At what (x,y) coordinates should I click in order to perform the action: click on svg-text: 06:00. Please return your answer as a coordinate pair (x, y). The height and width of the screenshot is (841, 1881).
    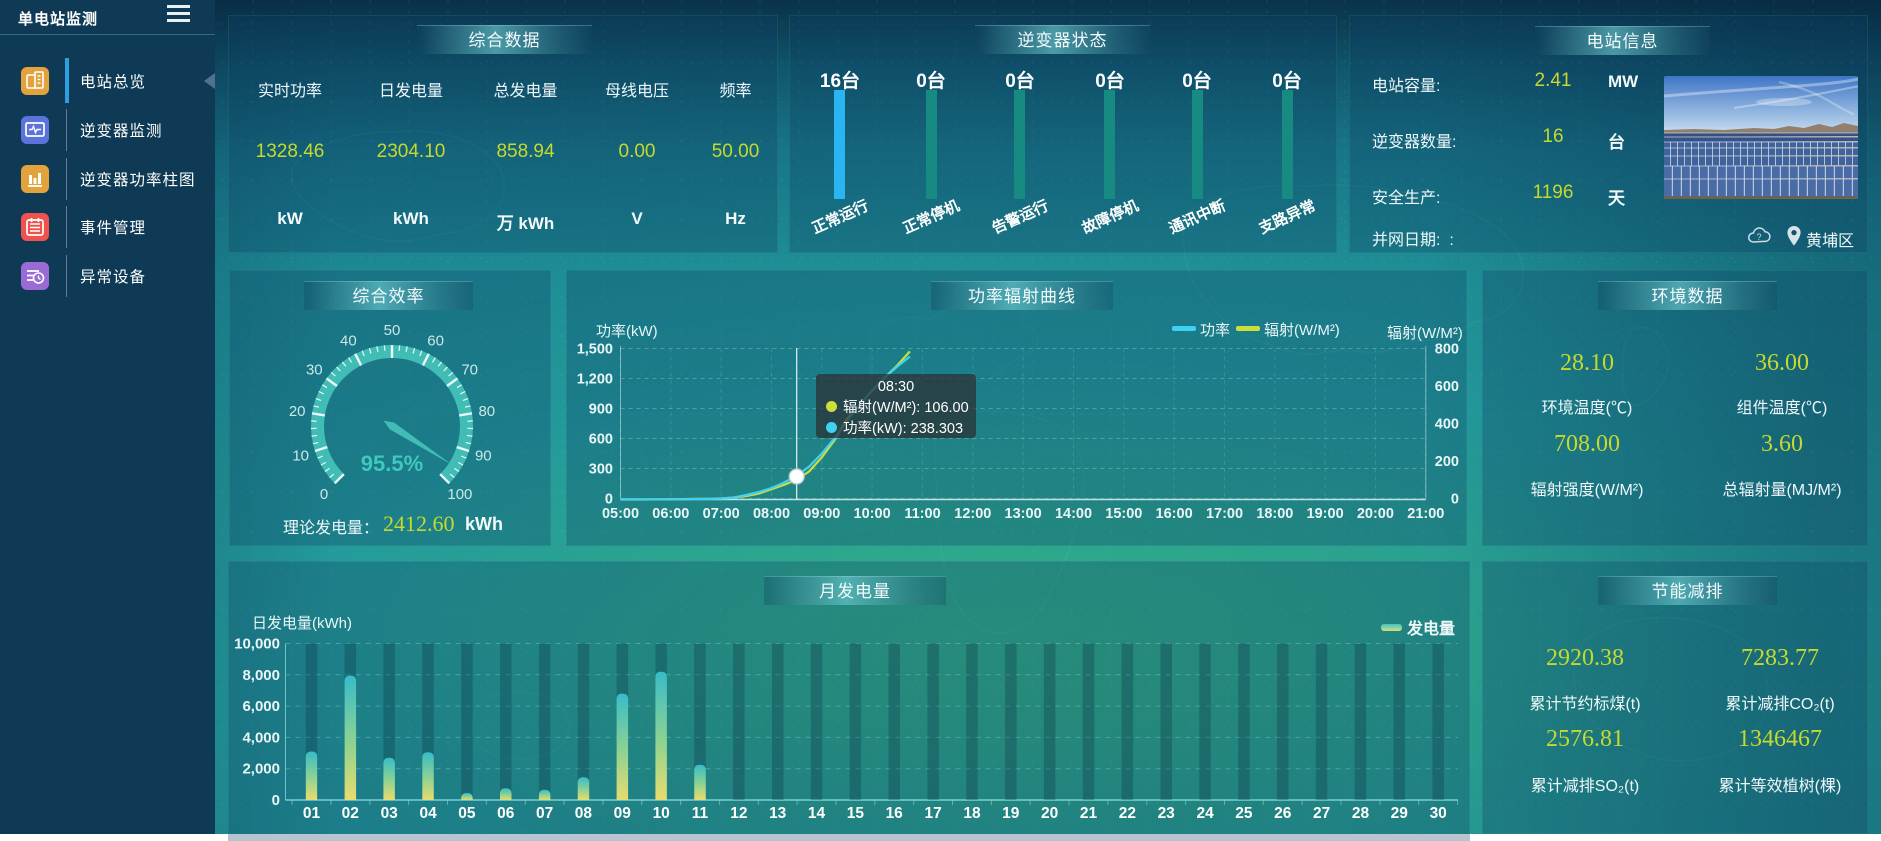
    Looking at the image, I should click on (670, 514).